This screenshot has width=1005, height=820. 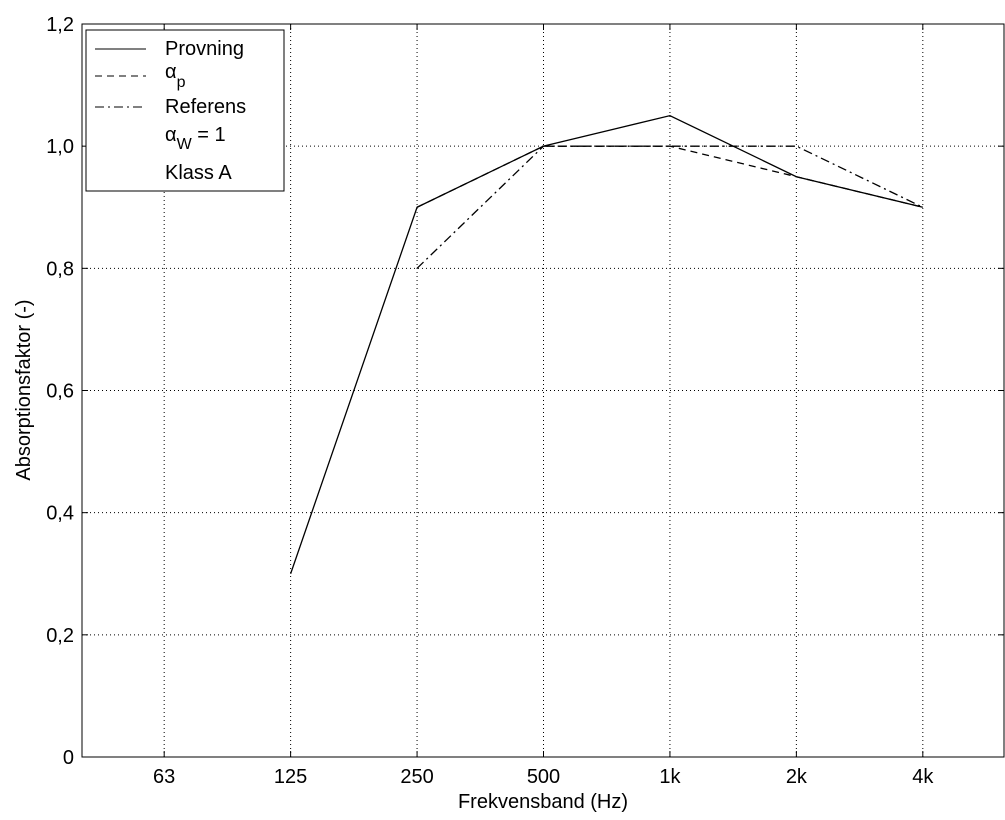 What do you see at coordinates (171, 72) in the screenshot?
I see `legend-alpha-symbol: α` at bounding box center [171, 72].